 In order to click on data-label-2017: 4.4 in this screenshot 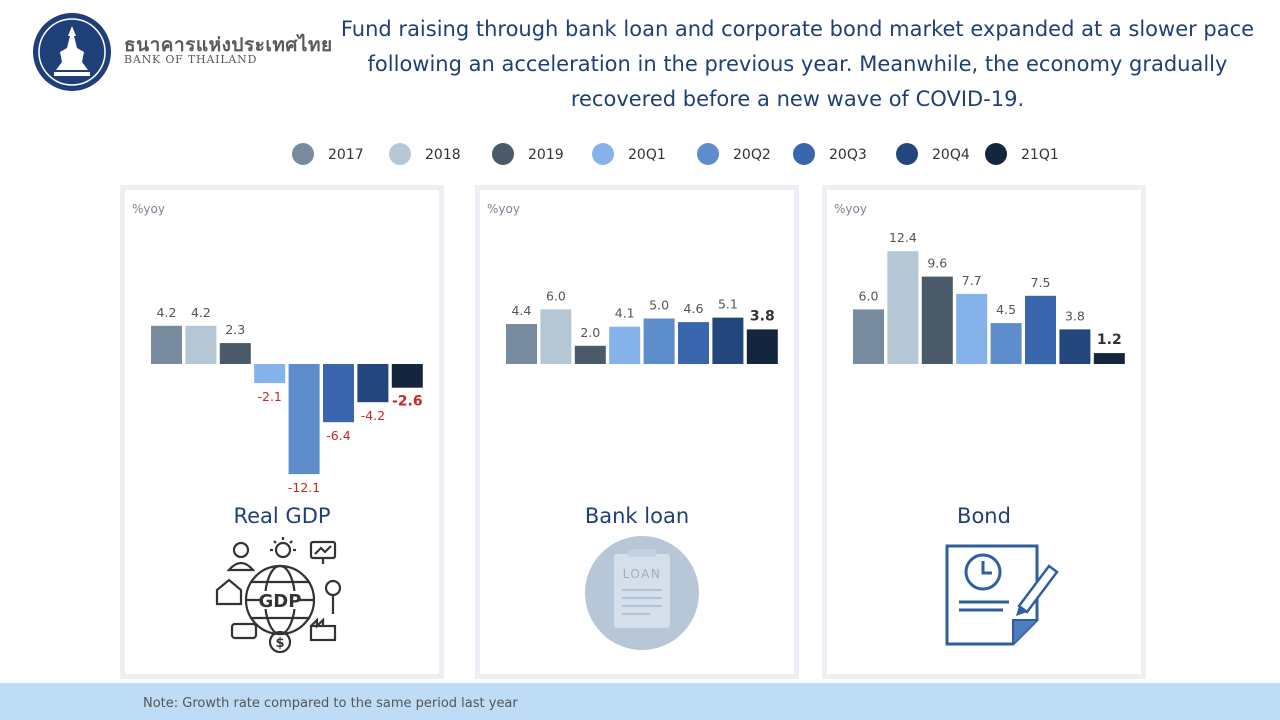, I will do `click(522, 310)`.